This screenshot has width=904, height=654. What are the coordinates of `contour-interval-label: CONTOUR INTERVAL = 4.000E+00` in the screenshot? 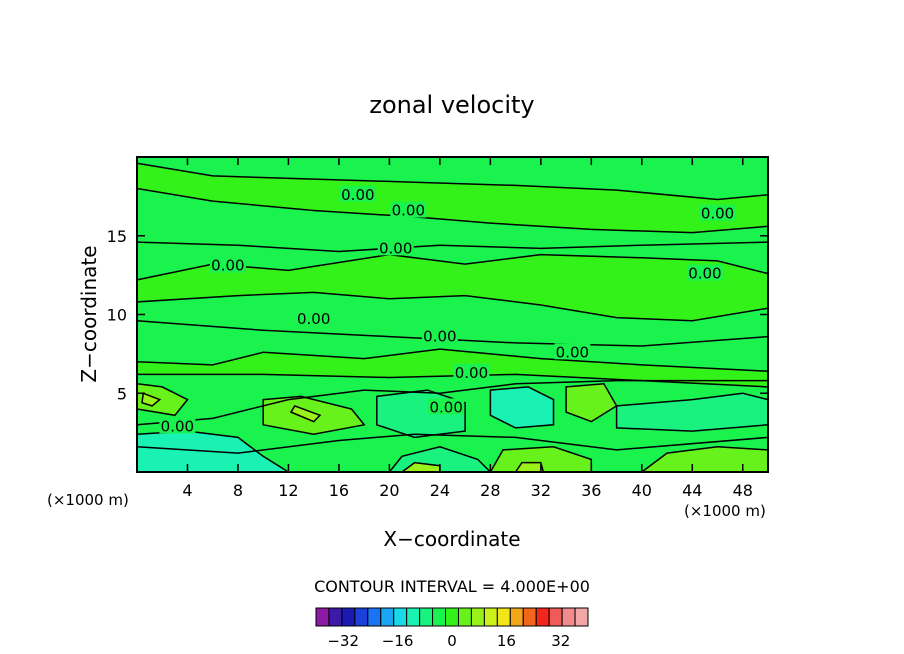 It's located at (452, 586).